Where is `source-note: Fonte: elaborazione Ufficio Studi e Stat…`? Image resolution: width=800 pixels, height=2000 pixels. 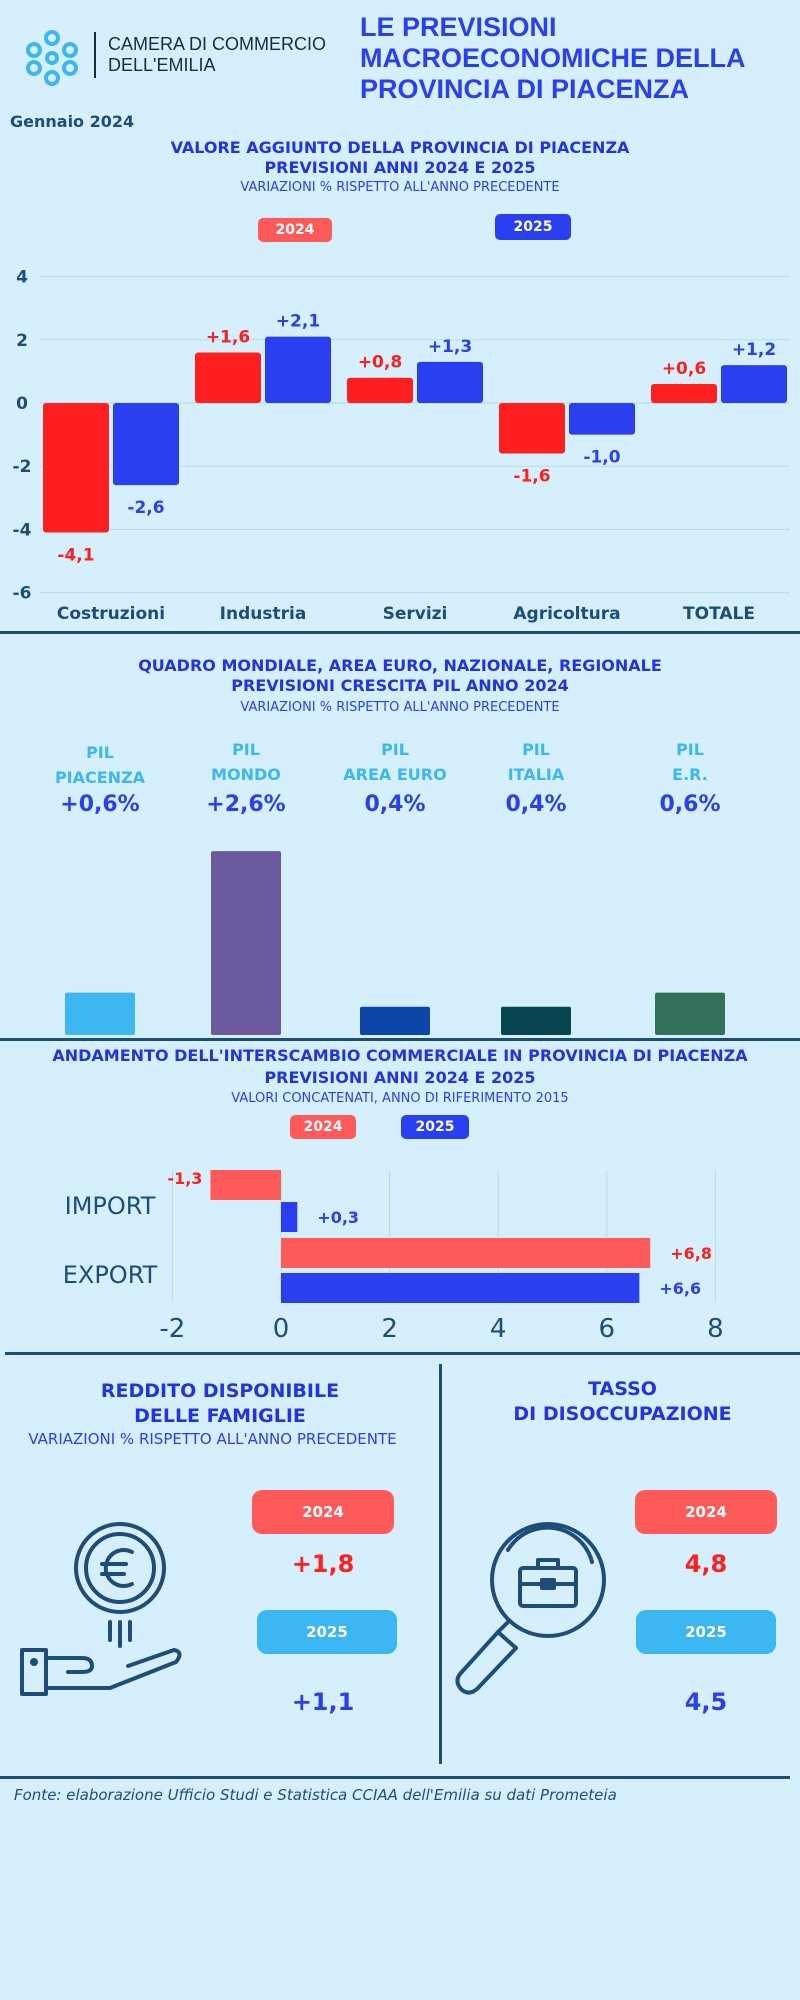 source-note: Fonte: elaborazione Ufficio Studi e Stat… is located at coordinates (315, 1795).